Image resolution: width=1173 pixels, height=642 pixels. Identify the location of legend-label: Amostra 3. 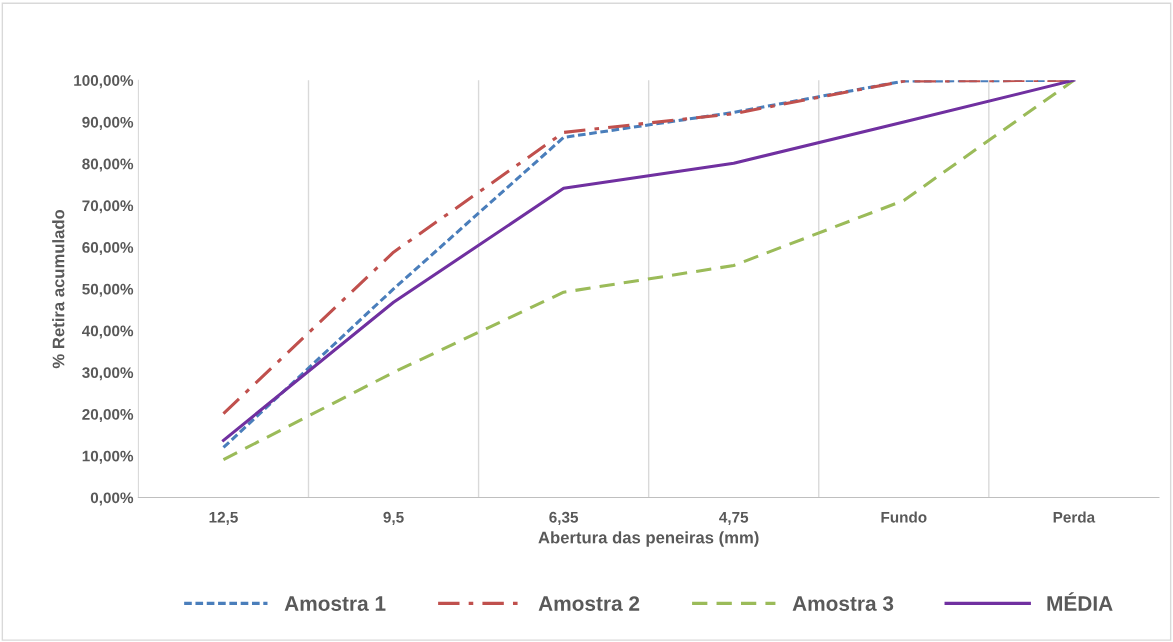
(843, 603).